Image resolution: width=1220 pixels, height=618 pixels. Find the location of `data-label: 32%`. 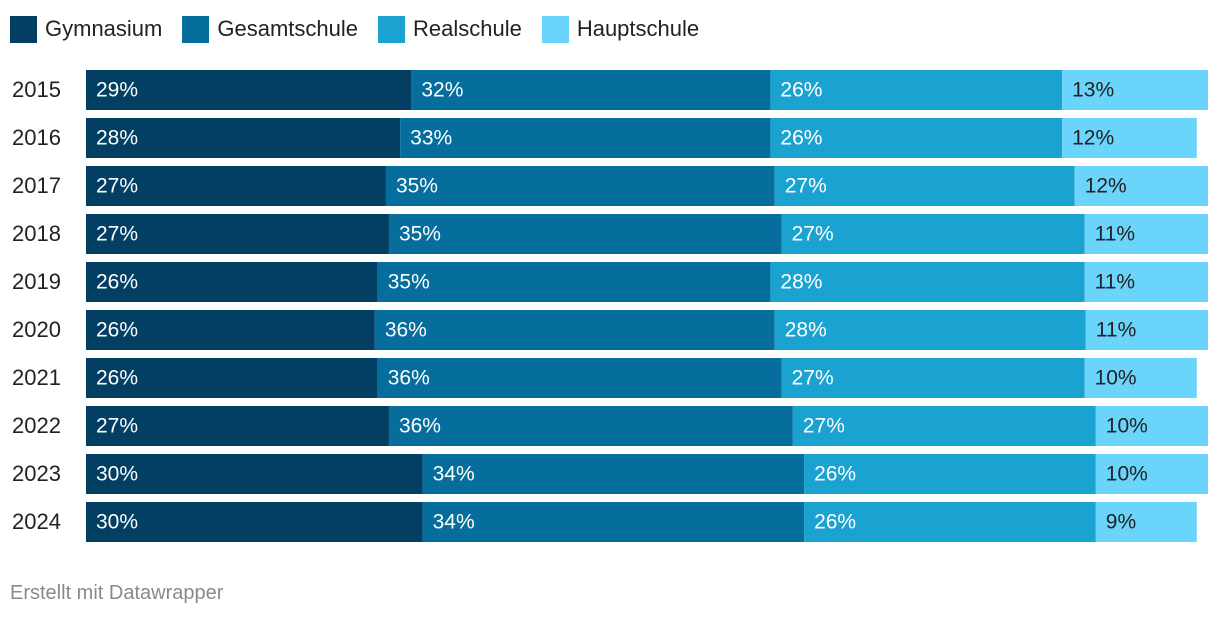

data-label: 32% is located at coordinates (442, 90).